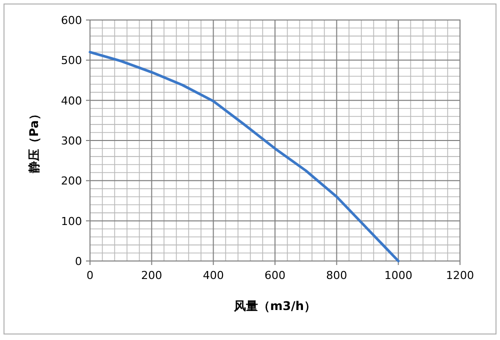  Describe the element at coordinates (460, 275) in the screenshot. I see `x-tick-label: 1200` at that location.